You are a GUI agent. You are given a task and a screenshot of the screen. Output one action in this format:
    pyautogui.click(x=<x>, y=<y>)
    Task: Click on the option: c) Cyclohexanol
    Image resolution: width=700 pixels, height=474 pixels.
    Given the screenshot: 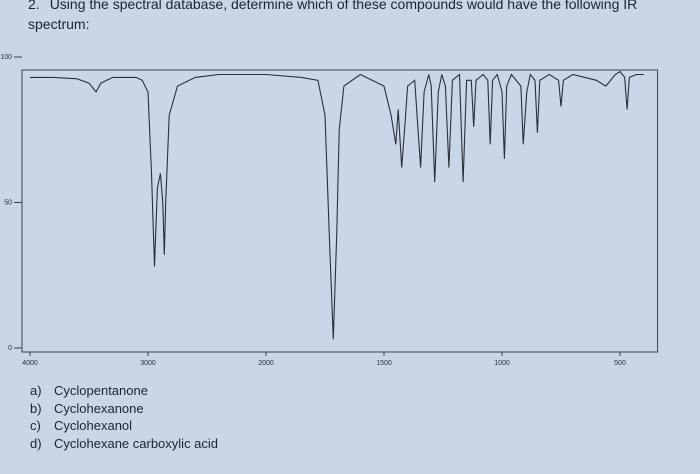 What is the action you would take?
    pyautogui.click(x=124, y=426)
    